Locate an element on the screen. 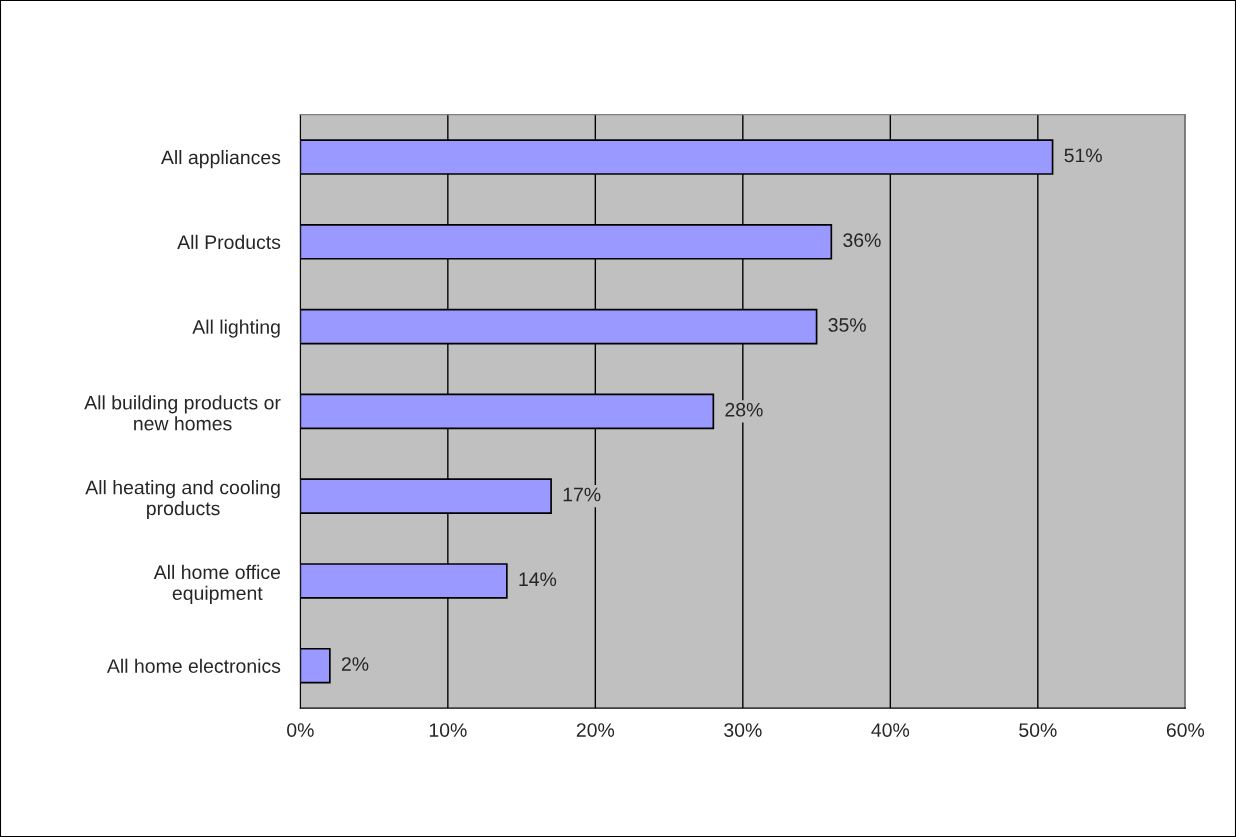 The width and height of the screenshot is (1236, 837). data-label: 17% is located at coordinates (582, 494).